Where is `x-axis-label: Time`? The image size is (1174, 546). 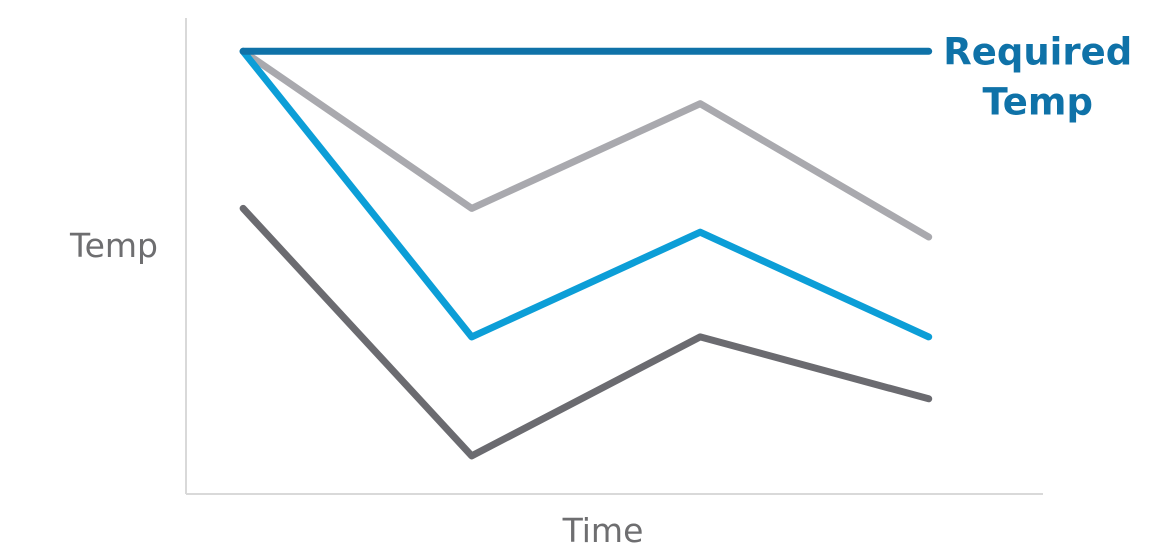 x-axis-label: Time is located at coordinates (603, 528).